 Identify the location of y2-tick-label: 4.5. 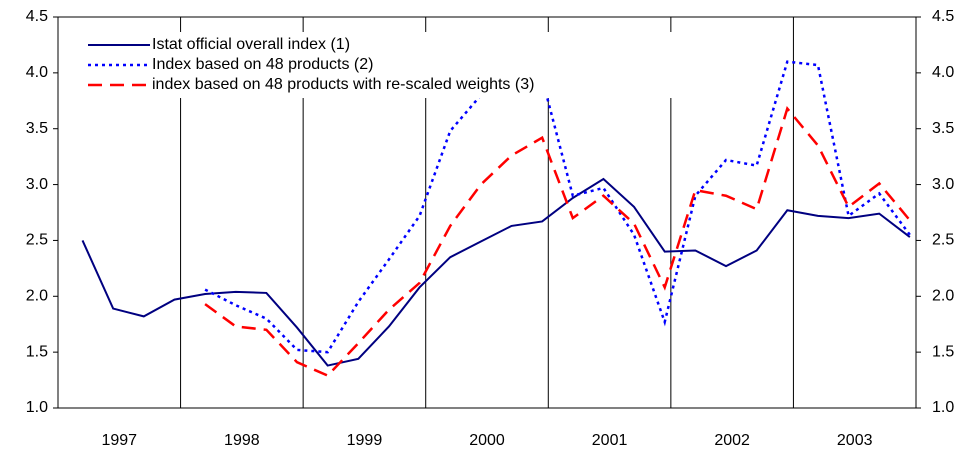
(943, 16).